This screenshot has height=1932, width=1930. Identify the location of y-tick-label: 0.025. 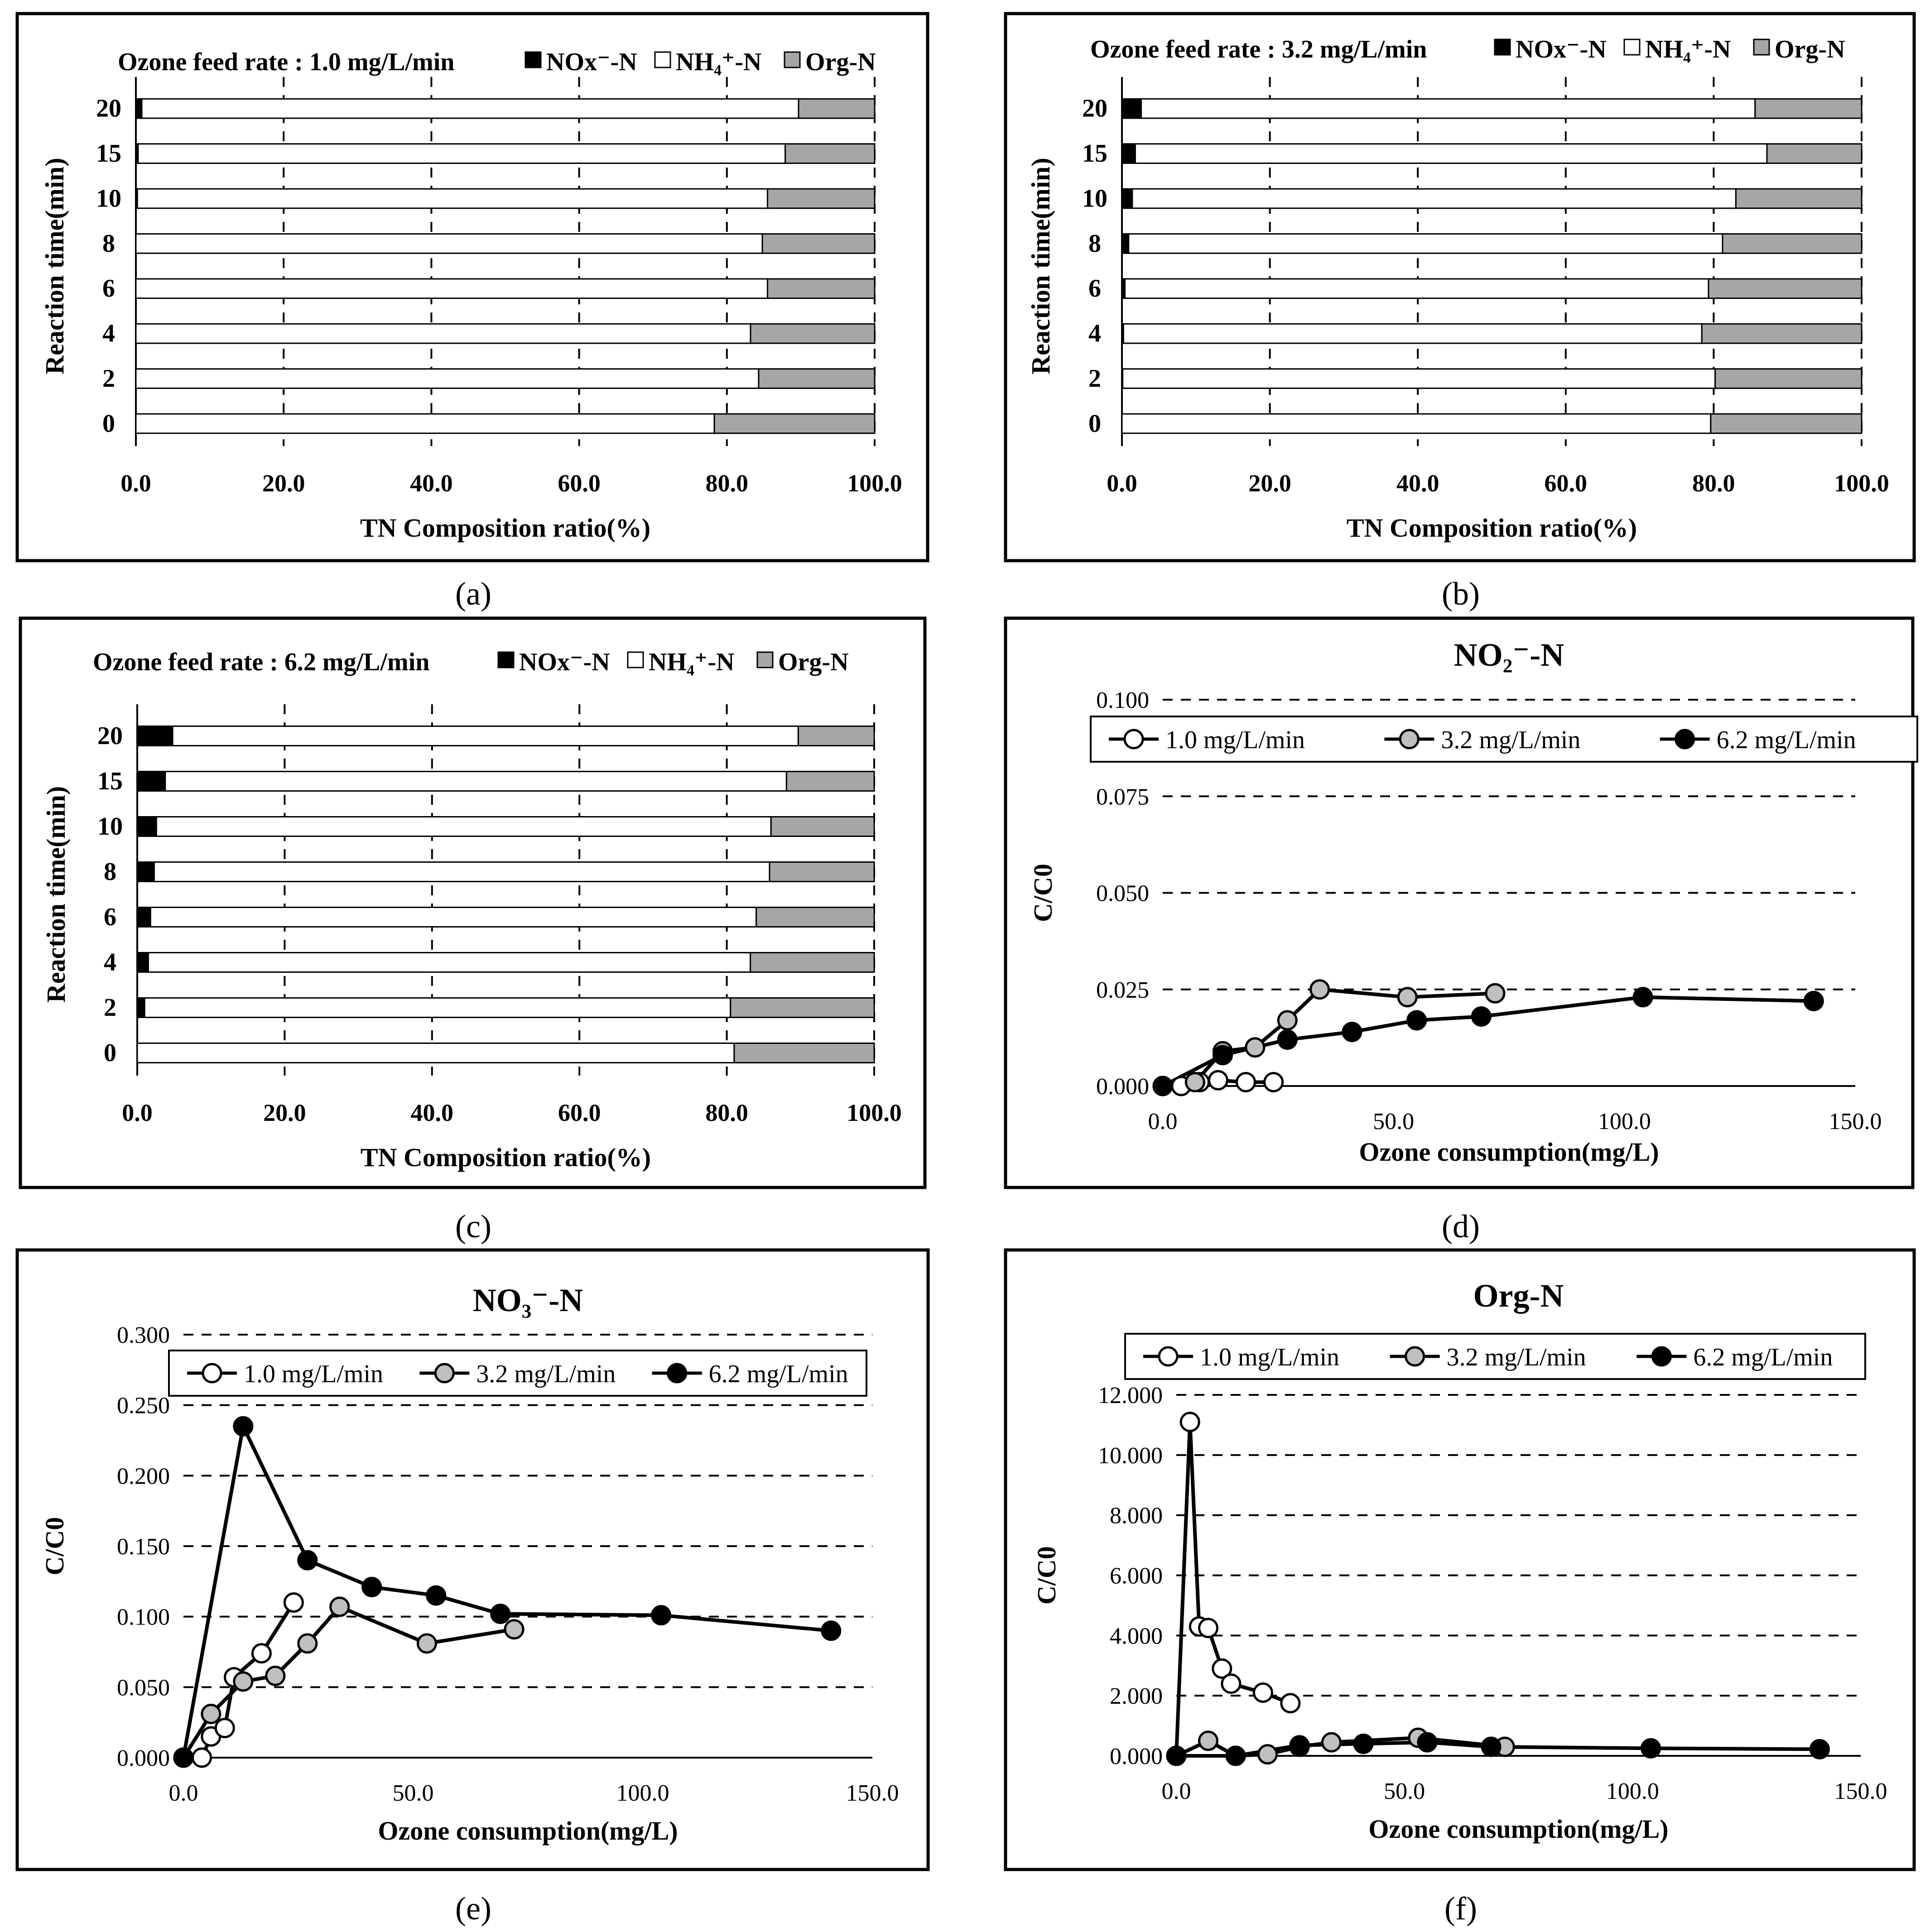
(1123, 990).